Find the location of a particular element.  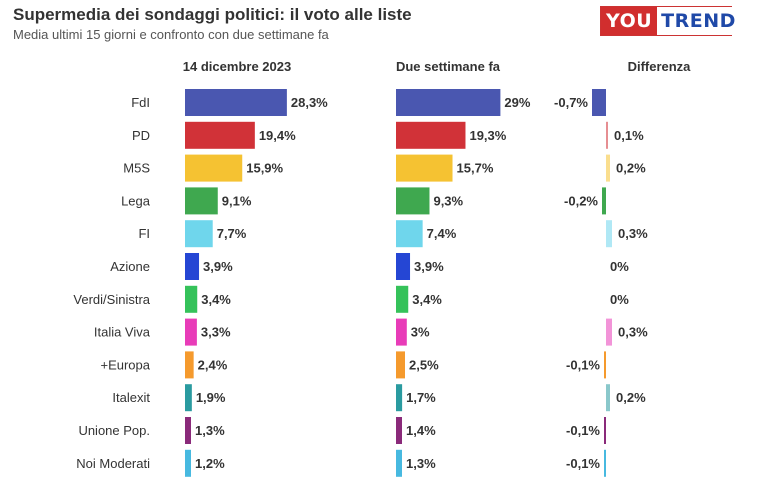

bar-previous-label: 3,9% is located at coordinates (429, 266).